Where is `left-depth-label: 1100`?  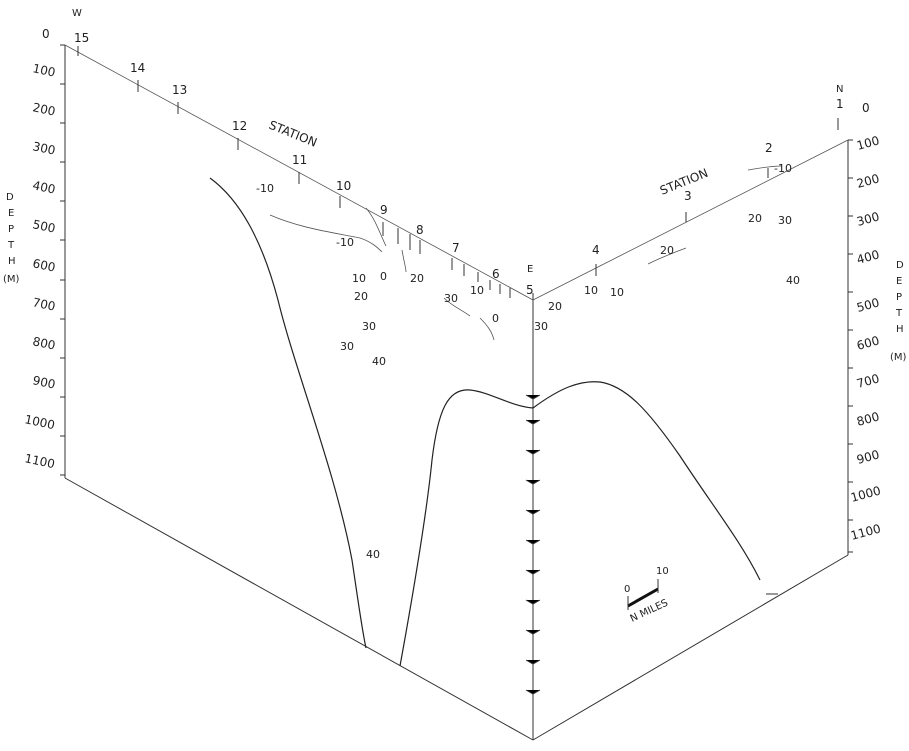
left-depth-label: 1100 is located at coordinates (39, 461).